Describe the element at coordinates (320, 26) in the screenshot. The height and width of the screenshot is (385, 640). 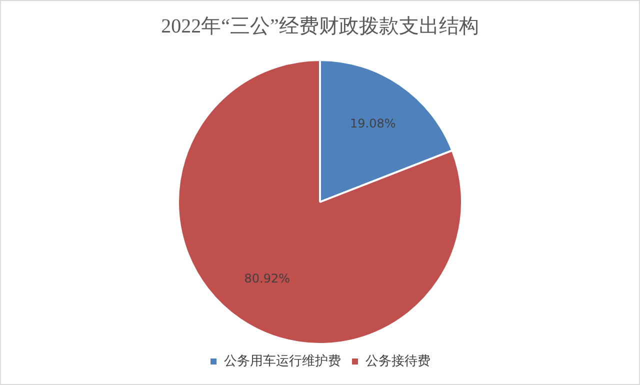
I see `chart-title: 2022年“三公”经费财政拨款支出结构` at that location.